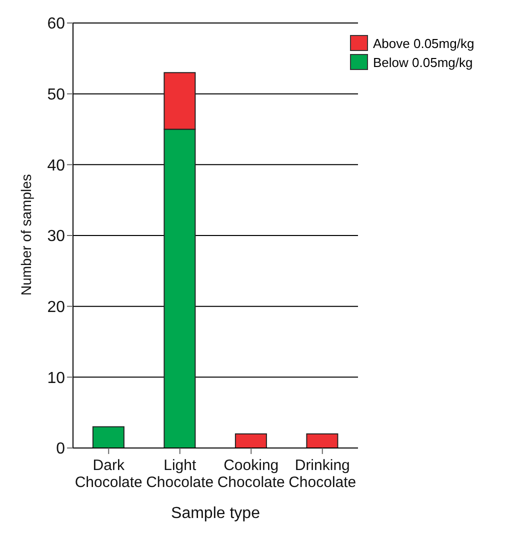 The height and width of the screenshot is (537, 518). Describe the element at coordinates (251, 474) in the screenshot. I see `x-tick-label: Cooking Chocolate` at that location.